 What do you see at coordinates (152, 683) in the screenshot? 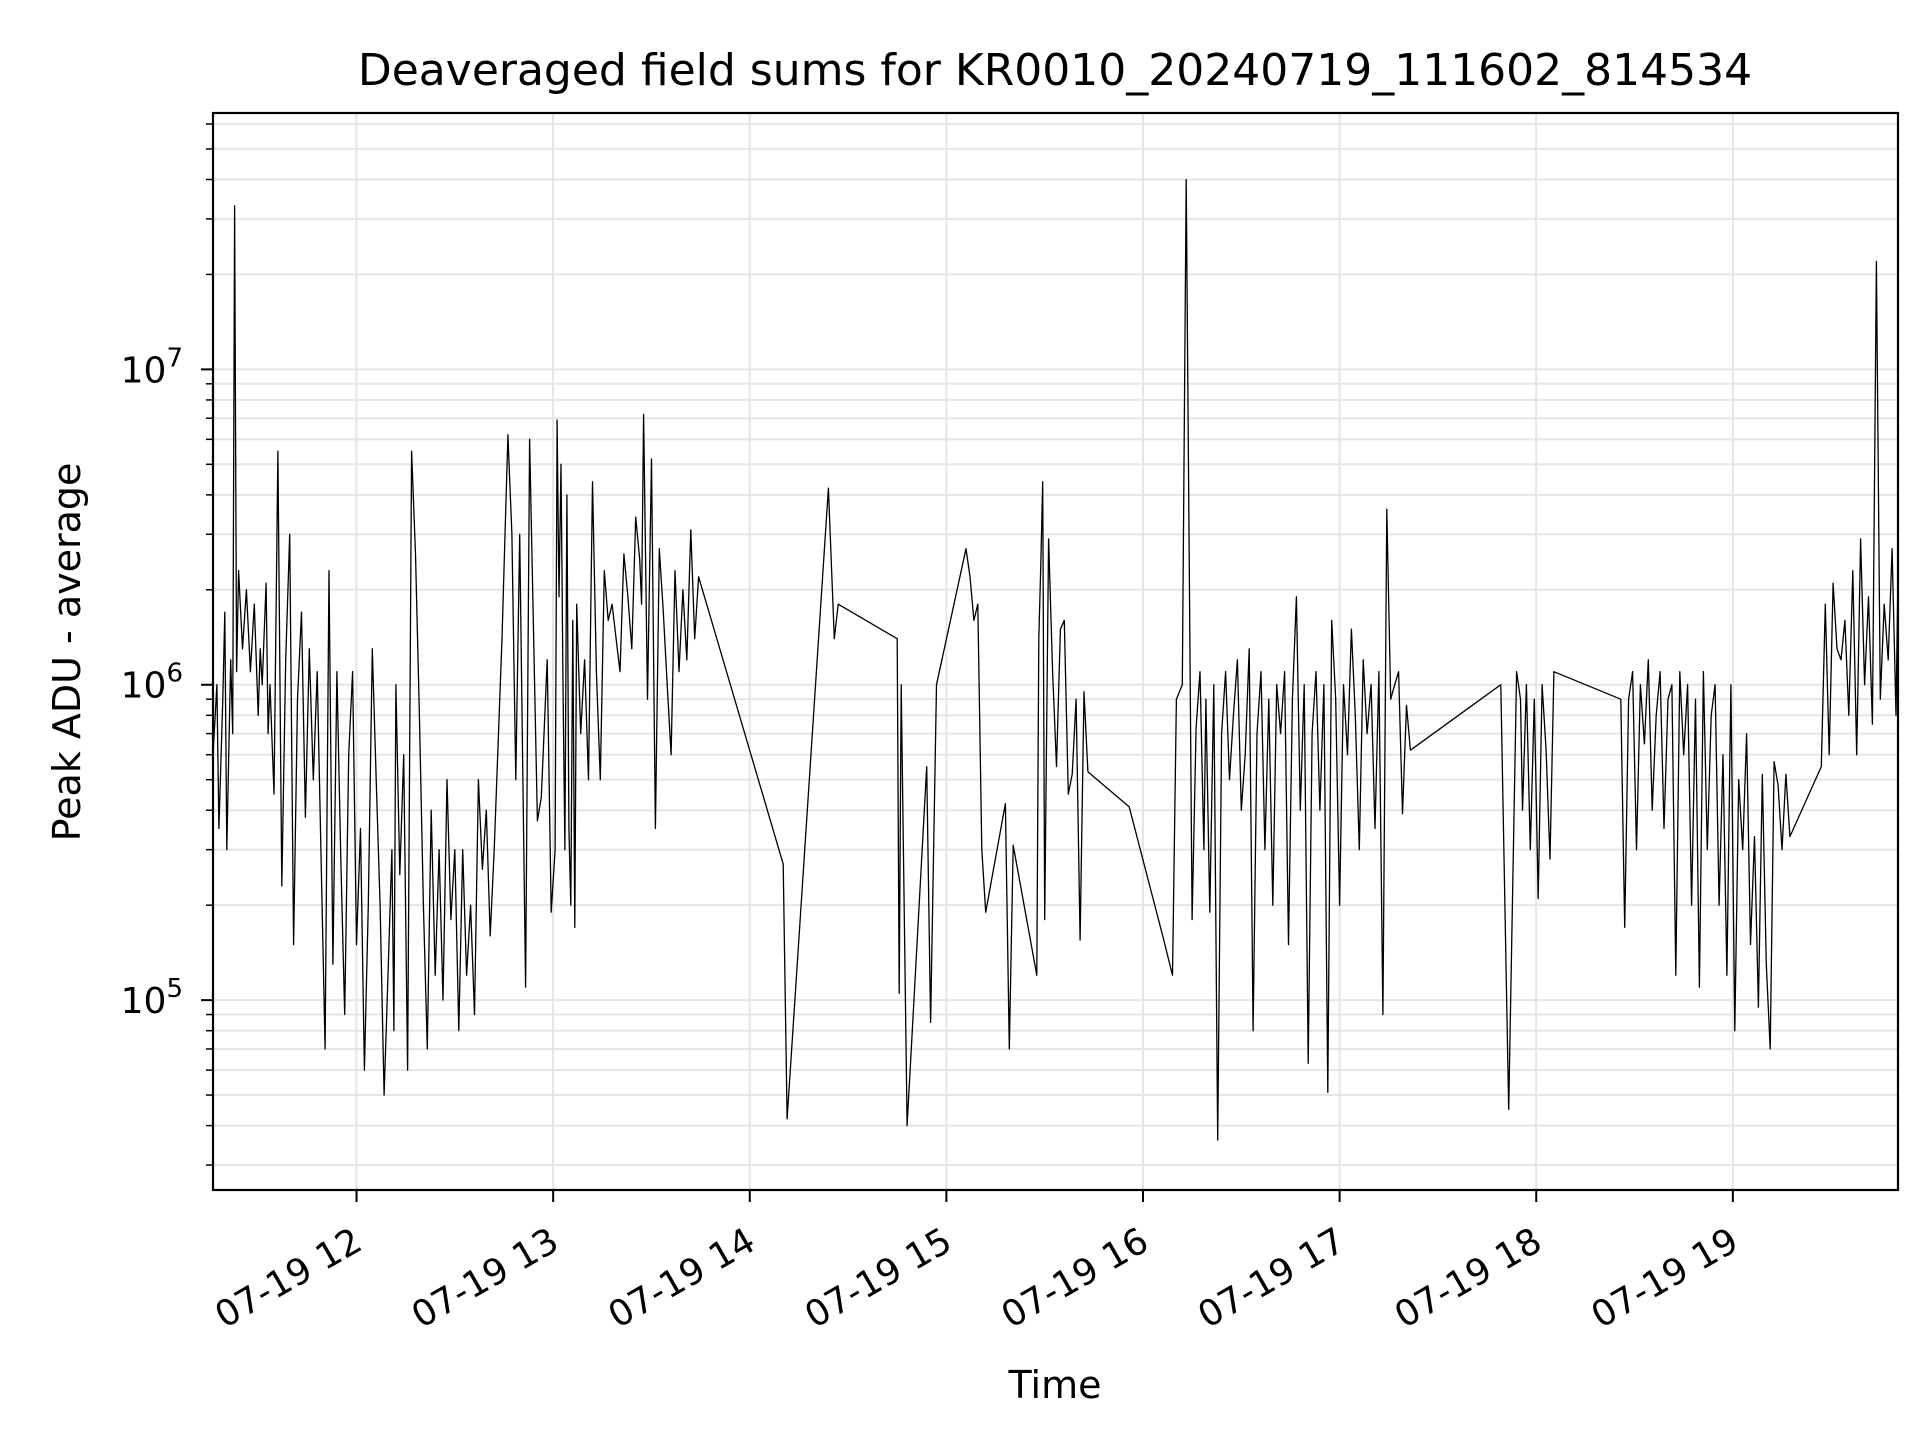
I see `y-tick-label: 10⁶` at bounding box center [152, 683].